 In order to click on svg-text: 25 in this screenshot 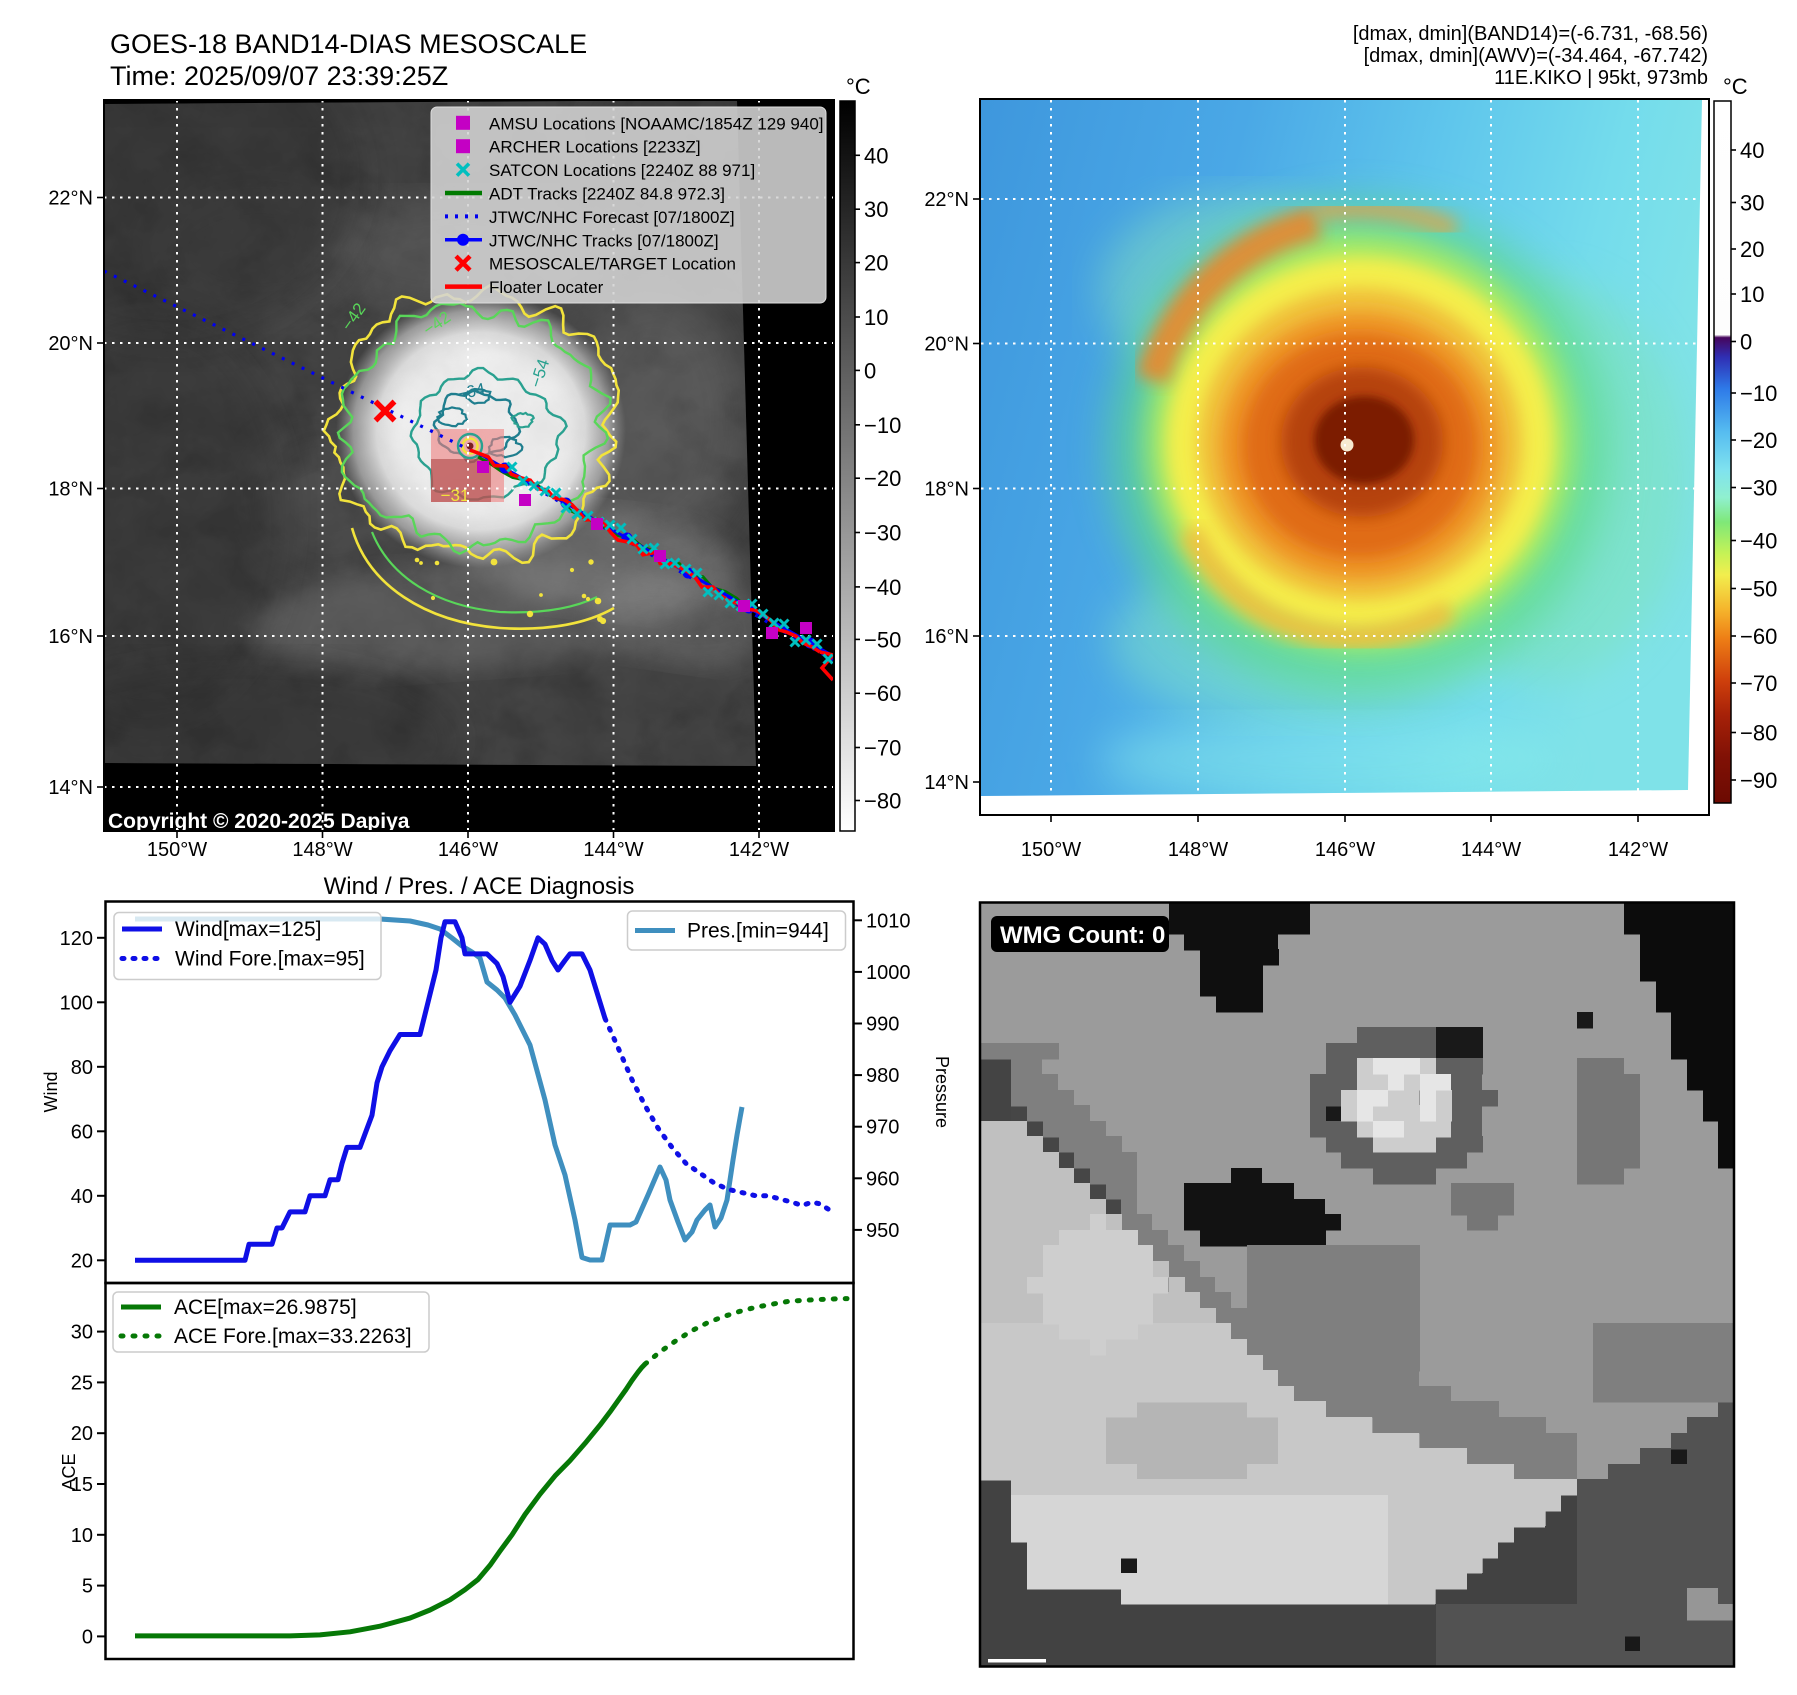, I will do `click(82, 1383)`.